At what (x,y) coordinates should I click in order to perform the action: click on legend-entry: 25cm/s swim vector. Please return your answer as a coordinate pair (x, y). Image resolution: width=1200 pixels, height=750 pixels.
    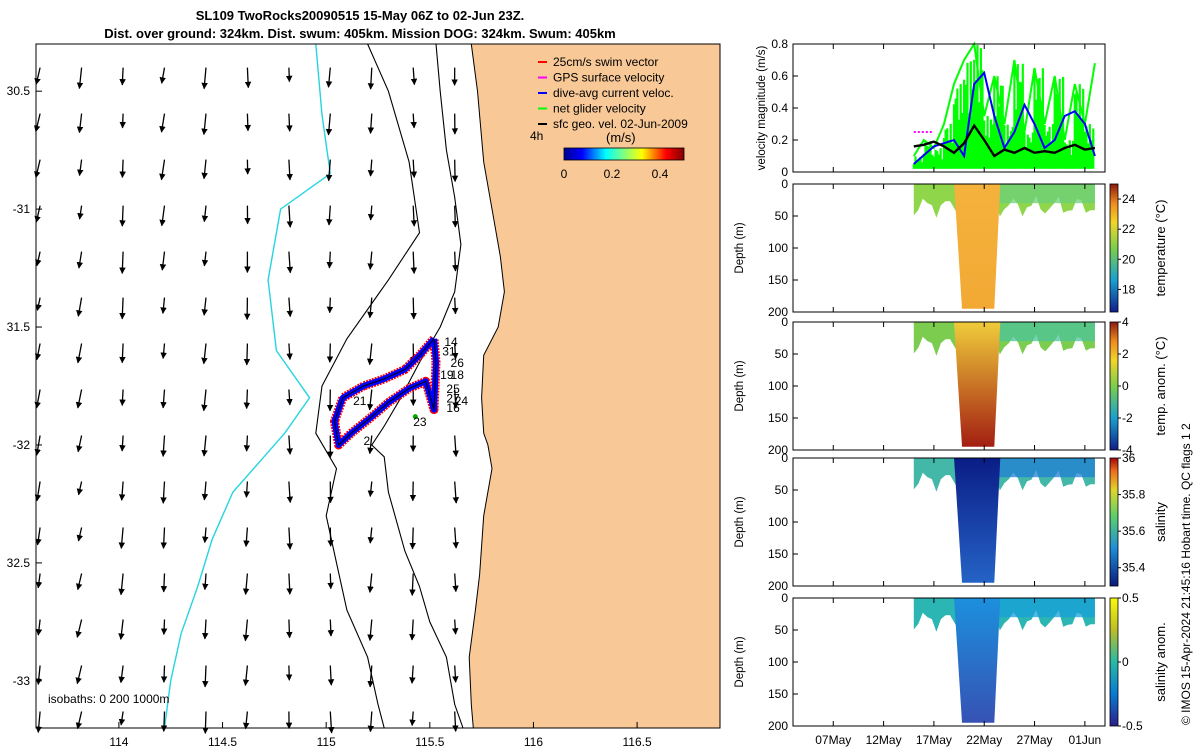
    Looking at the image, I should click on (605, 62).